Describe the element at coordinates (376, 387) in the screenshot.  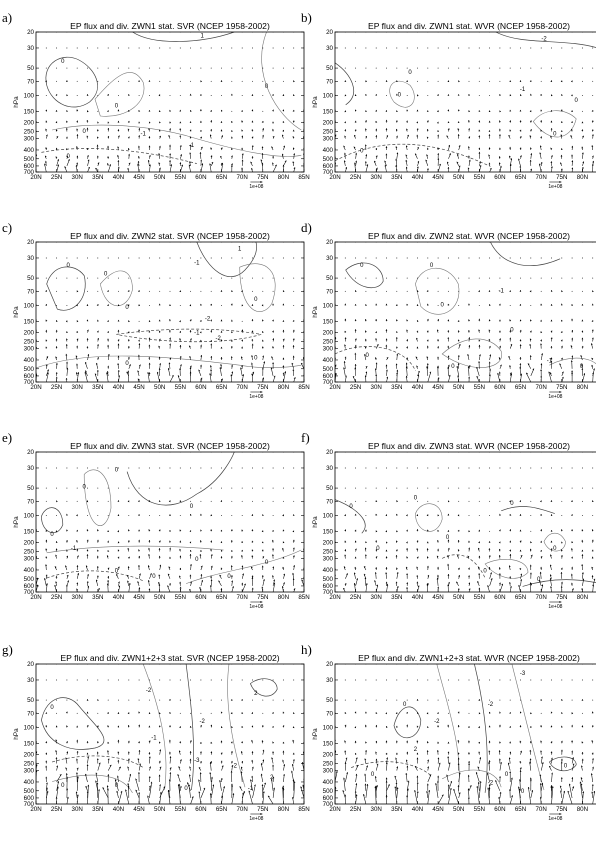
I see `x-tick-label: 30N` at that location.